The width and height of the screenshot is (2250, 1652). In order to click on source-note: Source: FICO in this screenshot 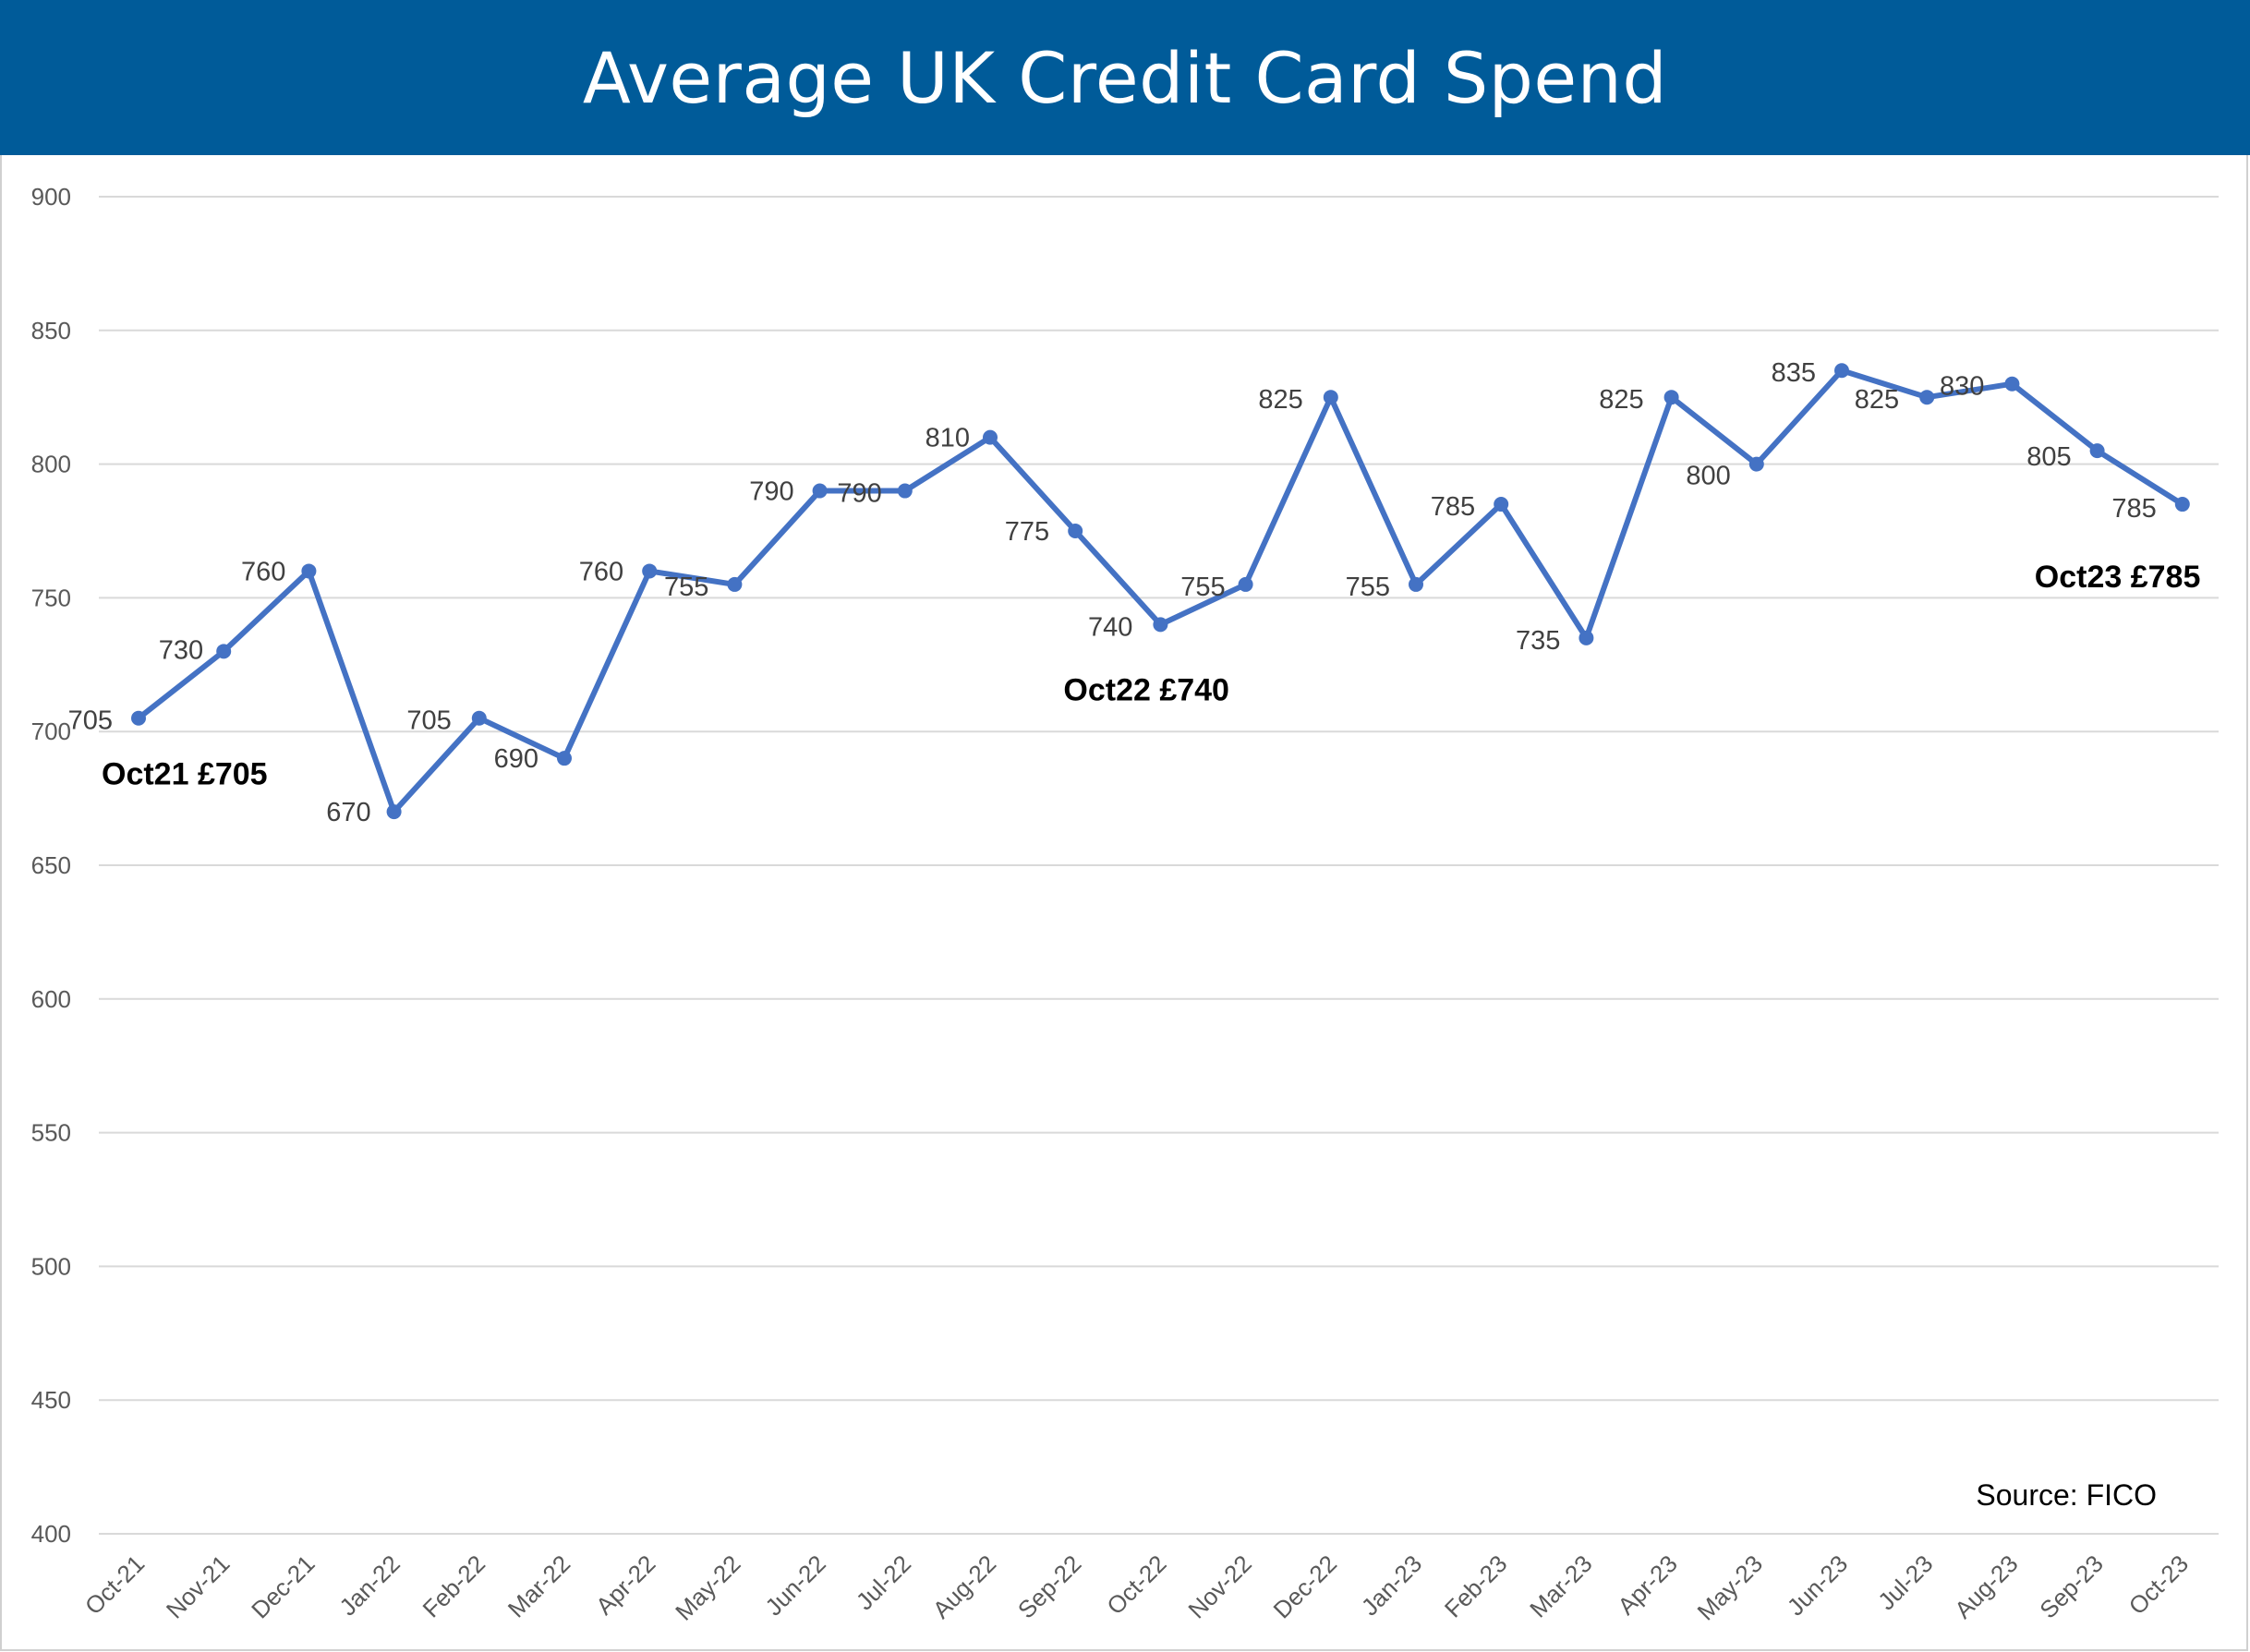, I will do `click(2066, 1495)`.